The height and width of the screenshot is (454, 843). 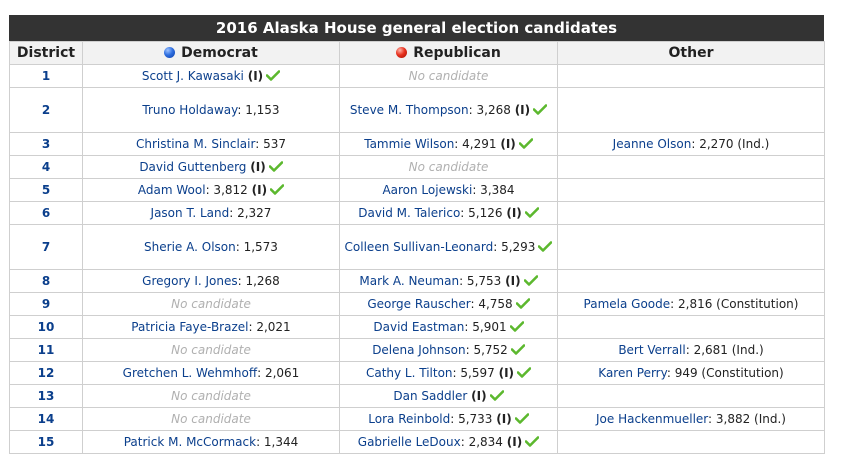 I want to click on rep-cell: Colleen Sullivan-Leonard: 5,293, so click(x=448, y=247).